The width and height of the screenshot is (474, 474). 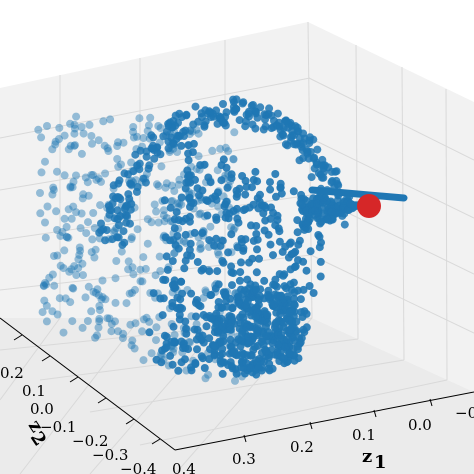 What do you see at coordinates (34, 391) in the screenshot?
I see `z2-tick-label: 0.1` at bounding box center [34, 391].